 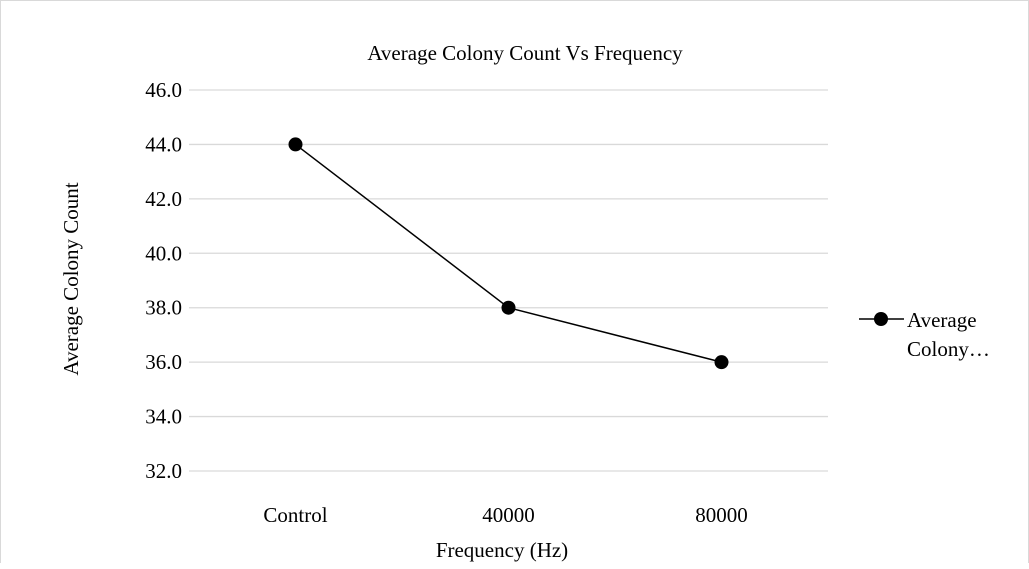 What do you see at coordinates (163, 199) in the screenshot?
I see `y-tick-label: 42.0` at bounding box center [163, 199].